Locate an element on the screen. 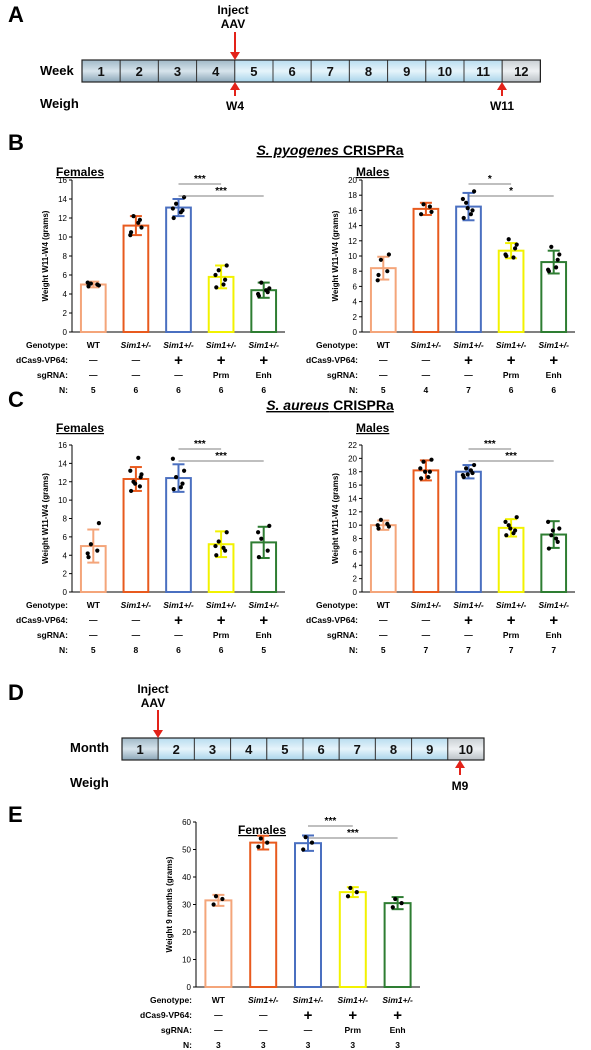 The image size is (591, 1050). y-tick-label: 6 is located at coordinates (65, 537).